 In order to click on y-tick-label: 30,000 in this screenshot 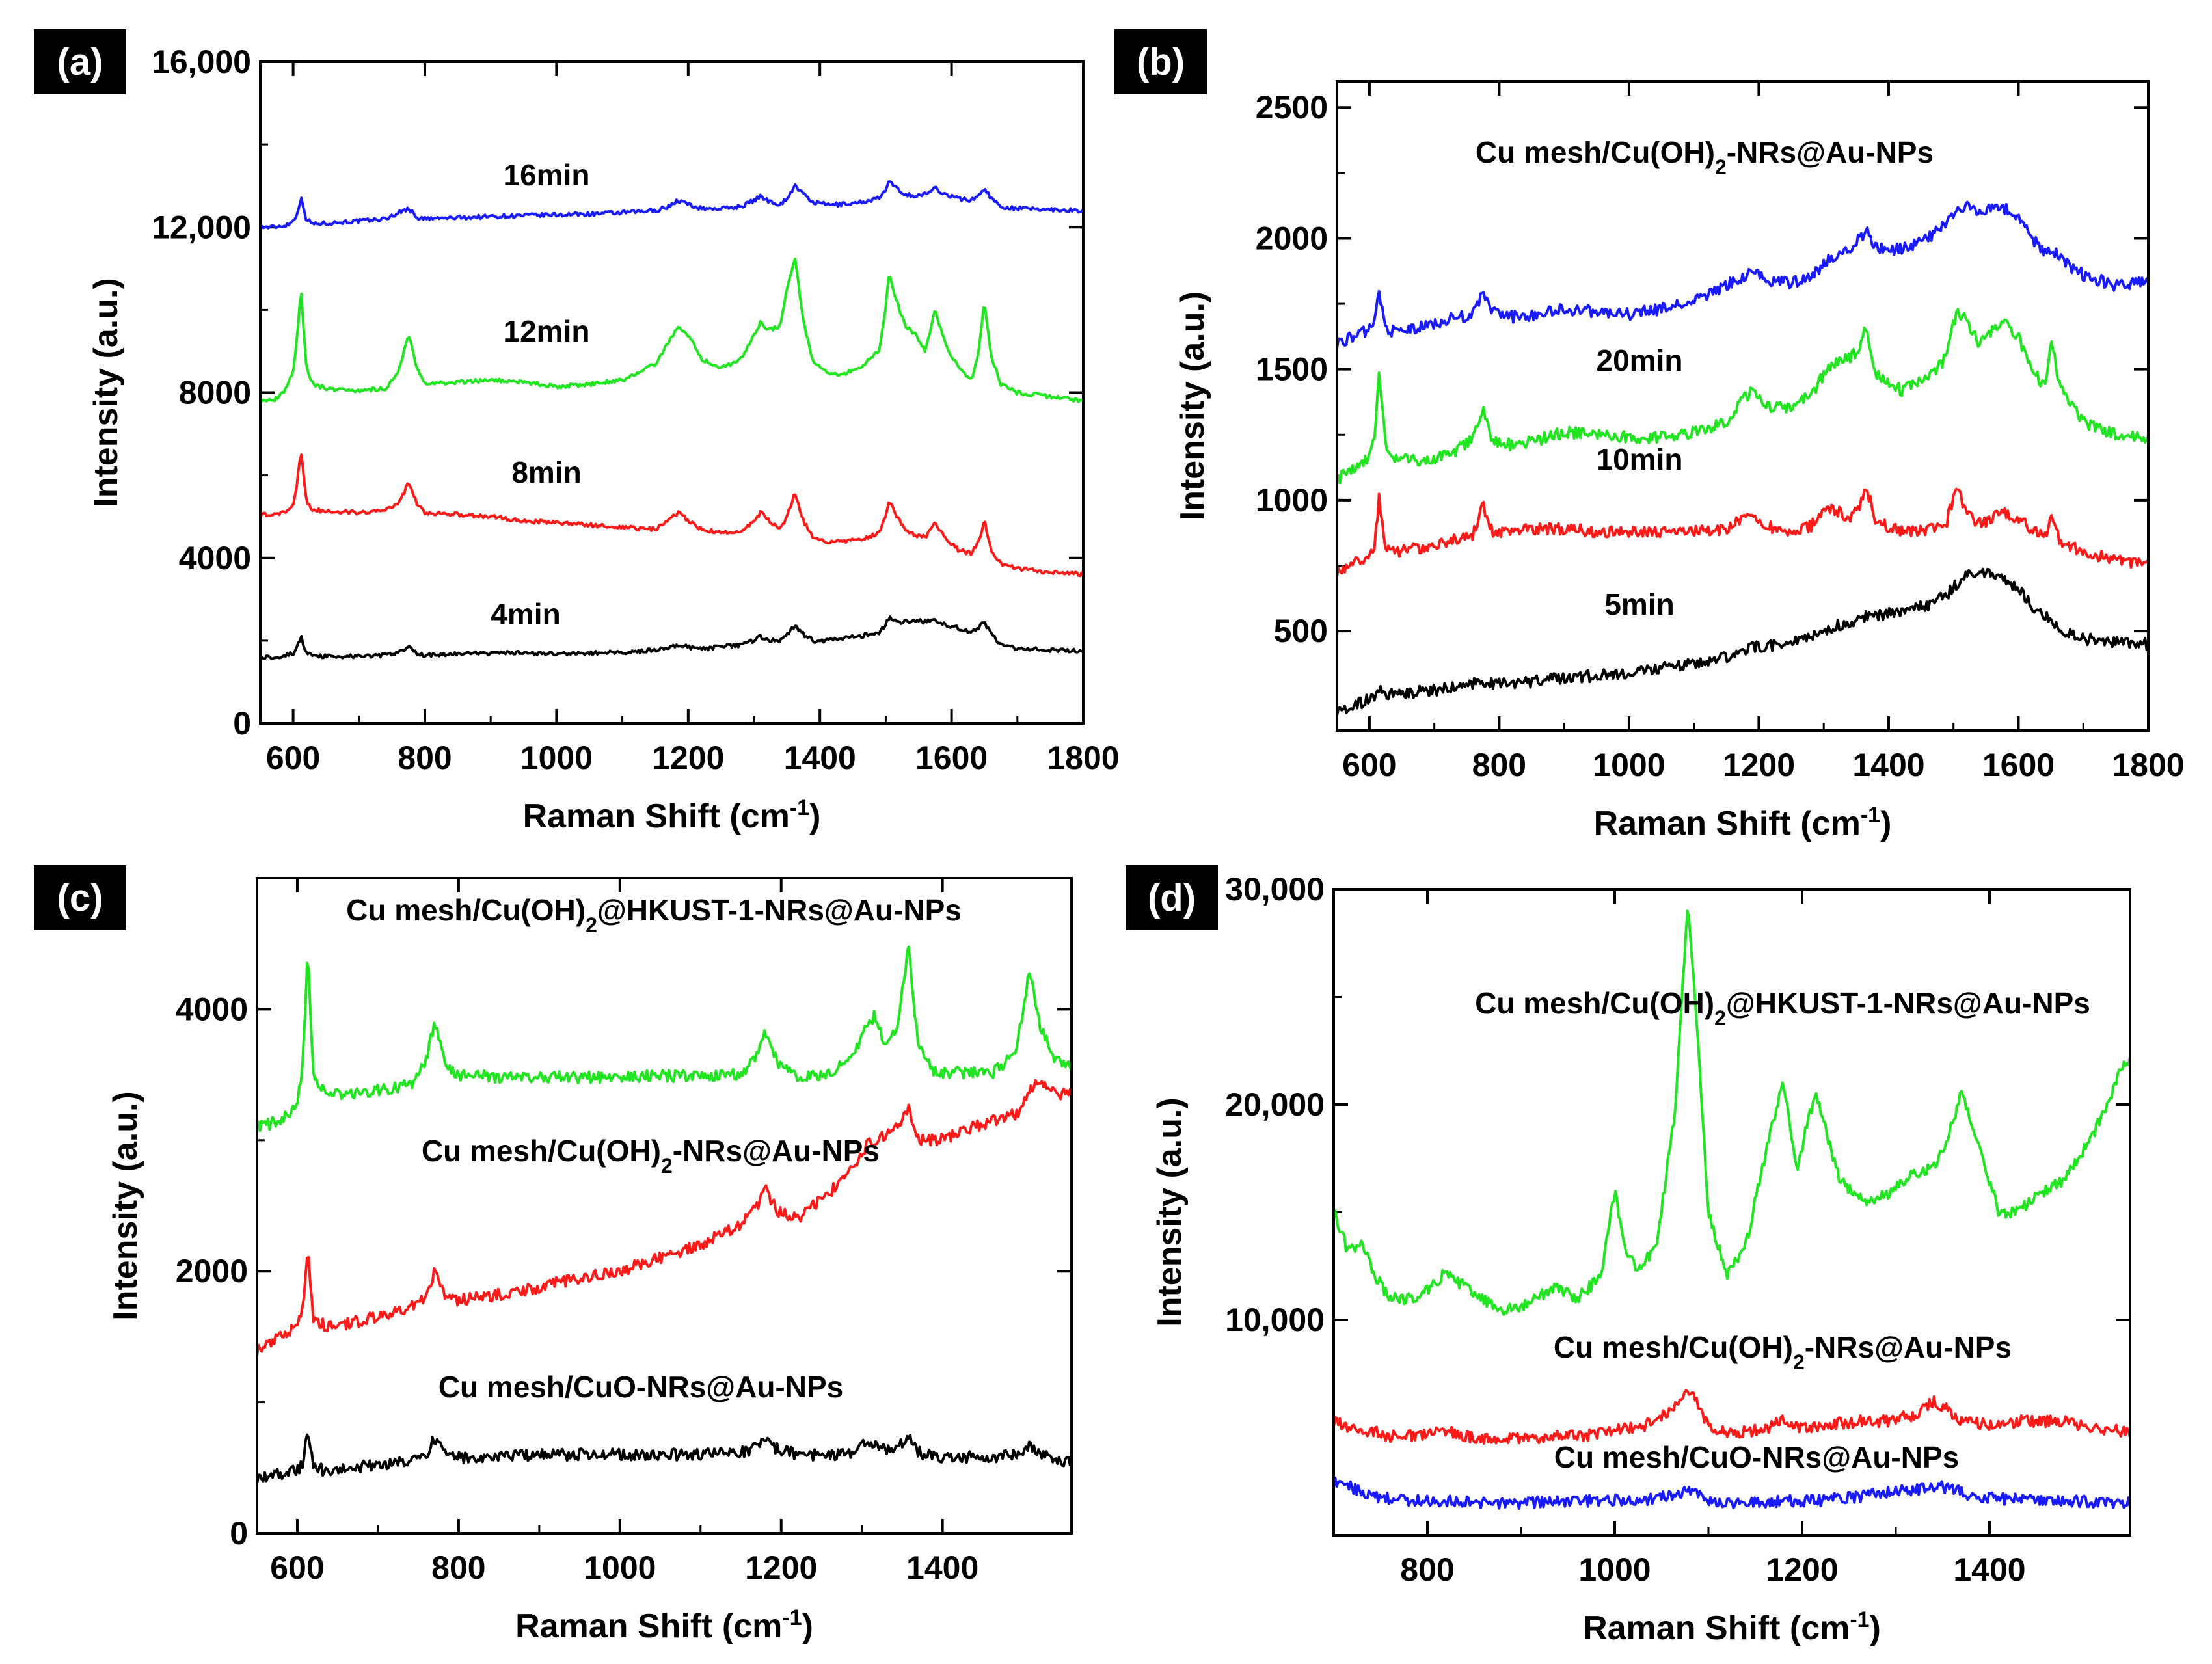, I will do `click(1275, 889)`.